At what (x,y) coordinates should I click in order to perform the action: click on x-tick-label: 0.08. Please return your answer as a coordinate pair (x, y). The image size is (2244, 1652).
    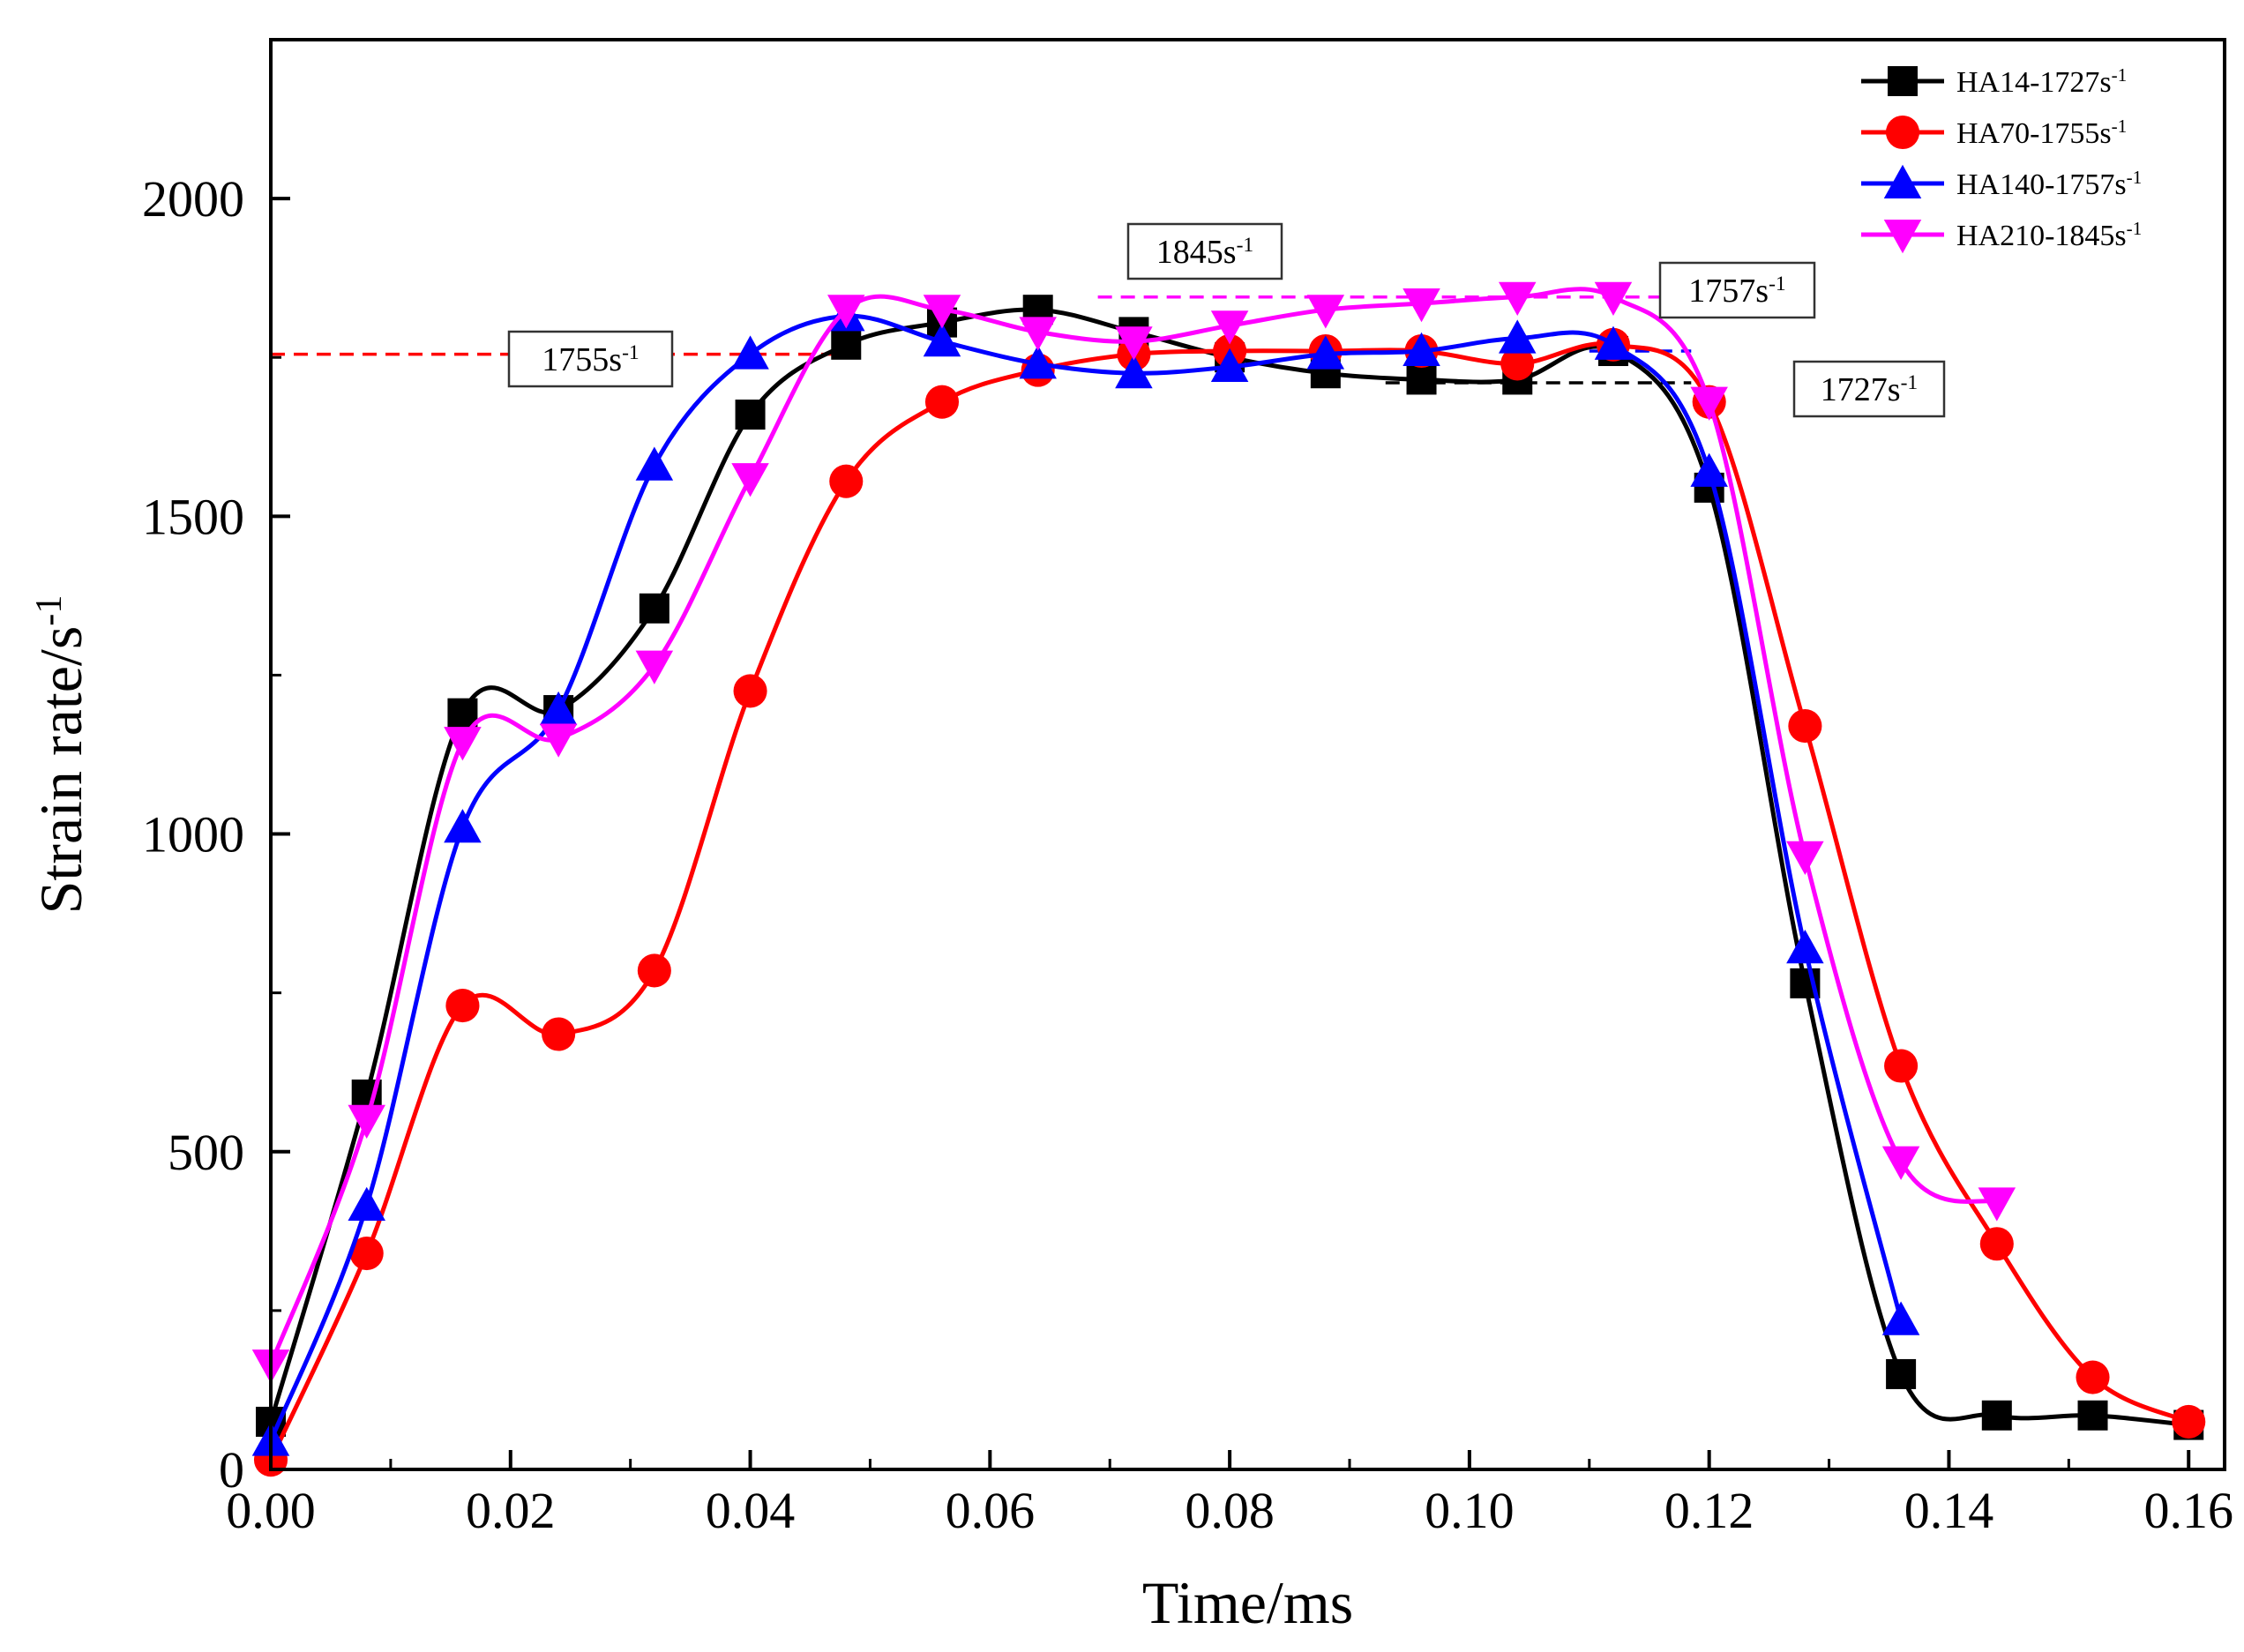
    Looking at the image, I should click on (1230, 1510).